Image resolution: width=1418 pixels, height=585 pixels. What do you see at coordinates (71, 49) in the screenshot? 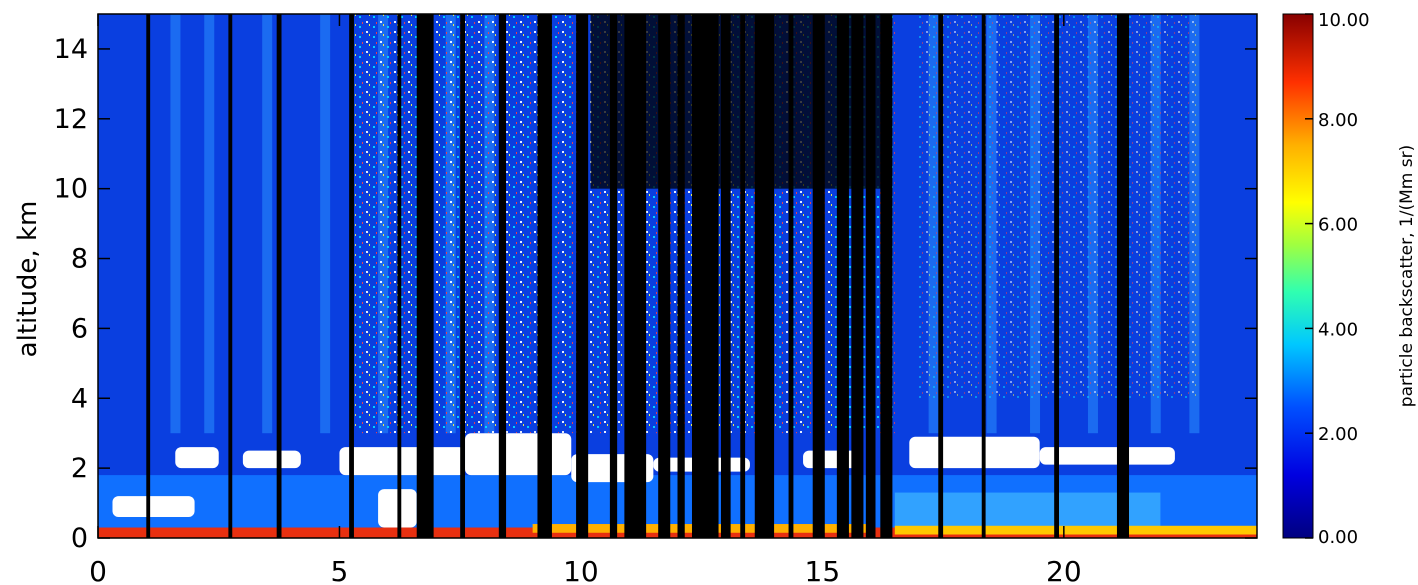
I see `y-tick-label: 14` at bounding box center [71, 49].